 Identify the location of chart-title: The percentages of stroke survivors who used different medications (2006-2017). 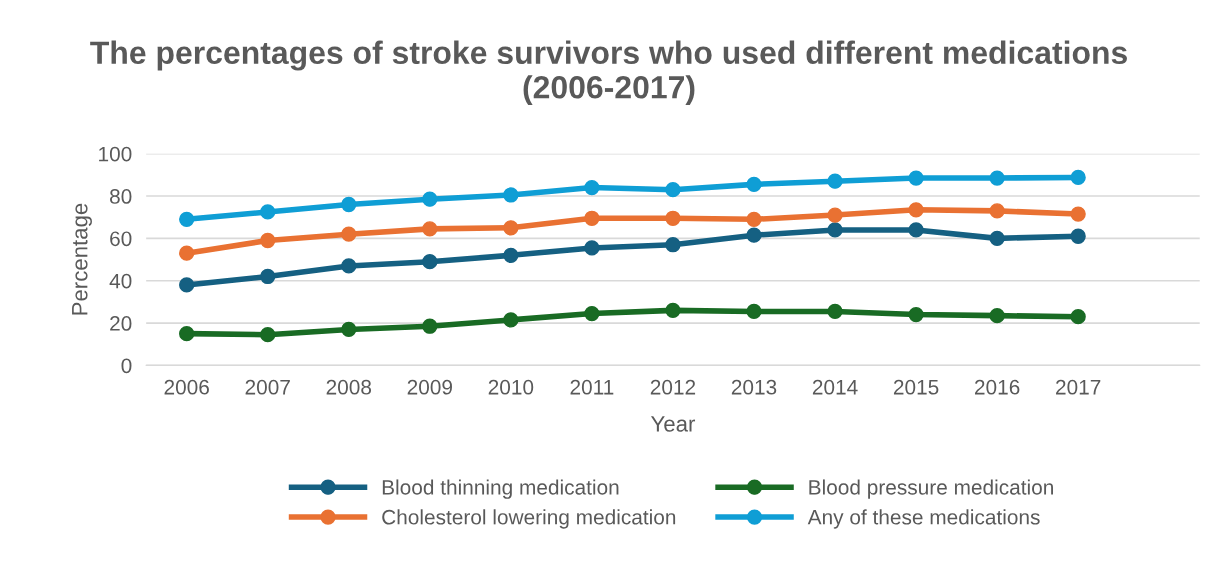
(608, 72).